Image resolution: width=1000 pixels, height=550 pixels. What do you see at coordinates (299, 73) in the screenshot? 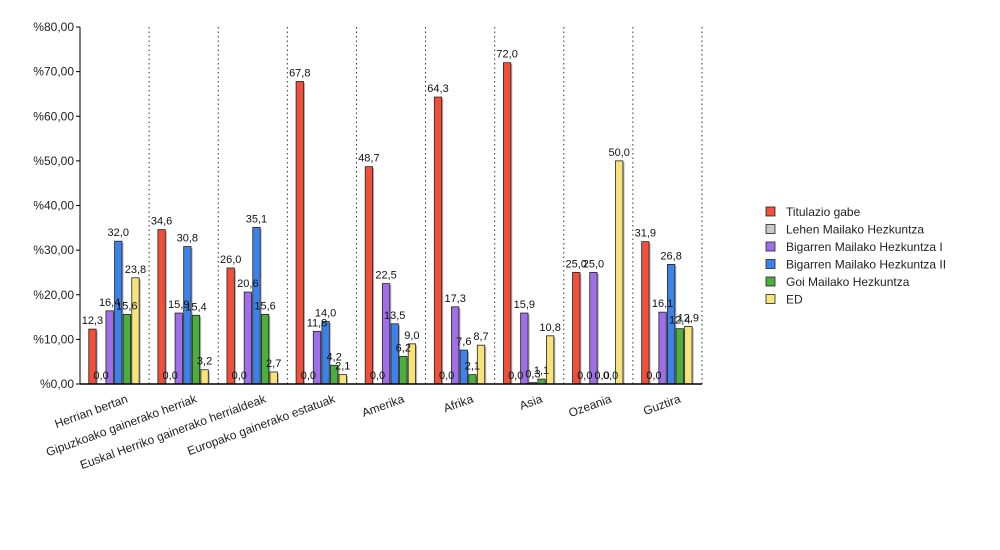
I see `data-label: 67,8` at bounding box center [299, 73].